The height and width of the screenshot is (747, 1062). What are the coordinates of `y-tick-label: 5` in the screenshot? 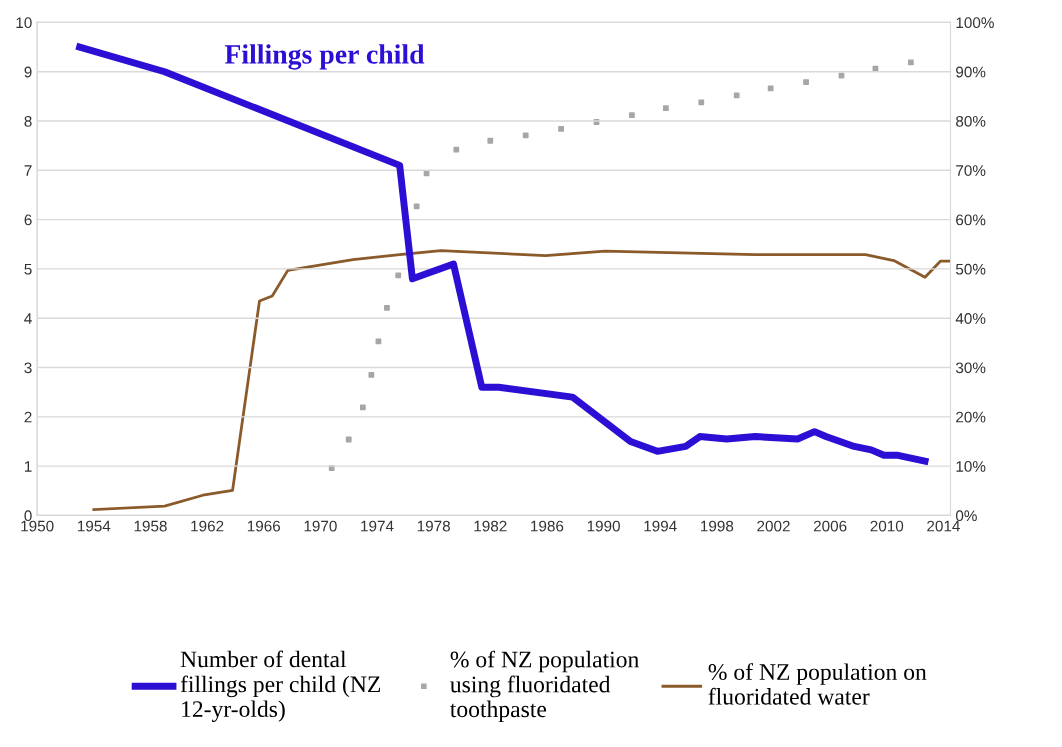 It's located at (28, 269).